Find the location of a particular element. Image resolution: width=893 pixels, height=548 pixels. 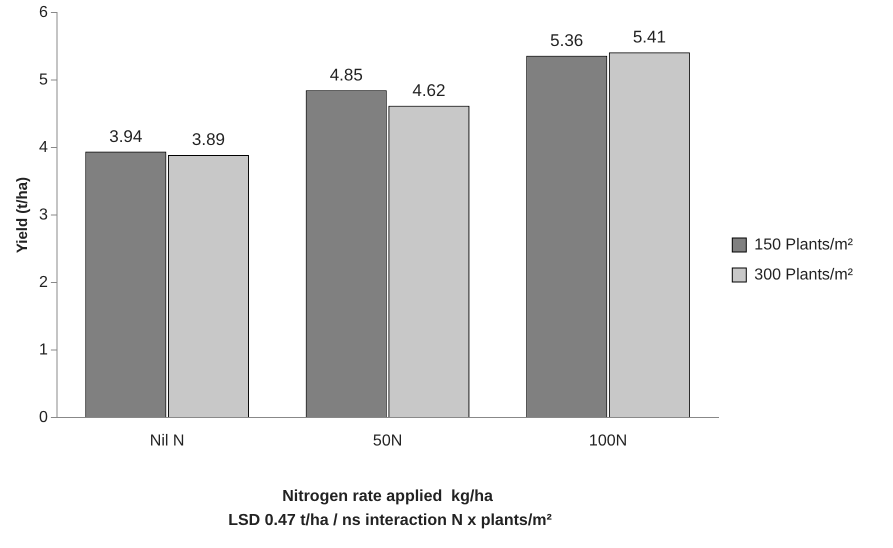

data-label: 4.85 is located at coordinates (346, 74).